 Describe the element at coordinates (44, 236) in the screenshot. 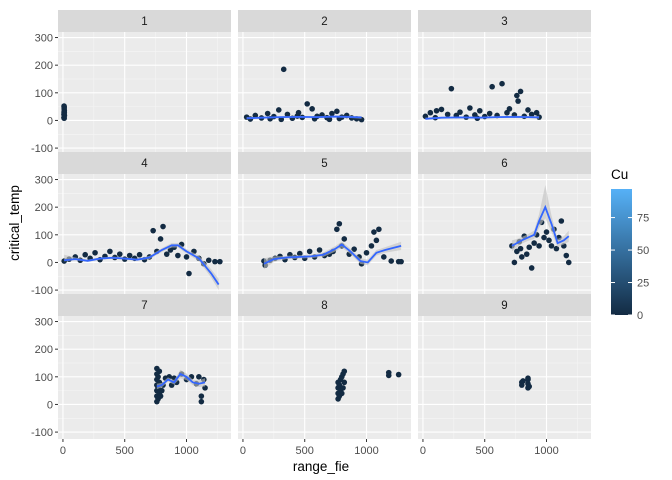

I see `y-tick-label: 100` at that location.